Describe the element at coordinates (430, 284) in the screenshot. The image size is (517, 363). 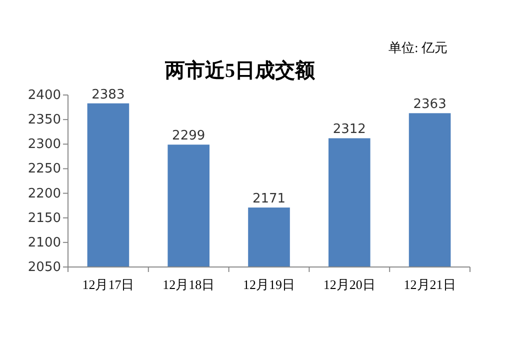
I see `x-tick-label: 12月21日` at that location.